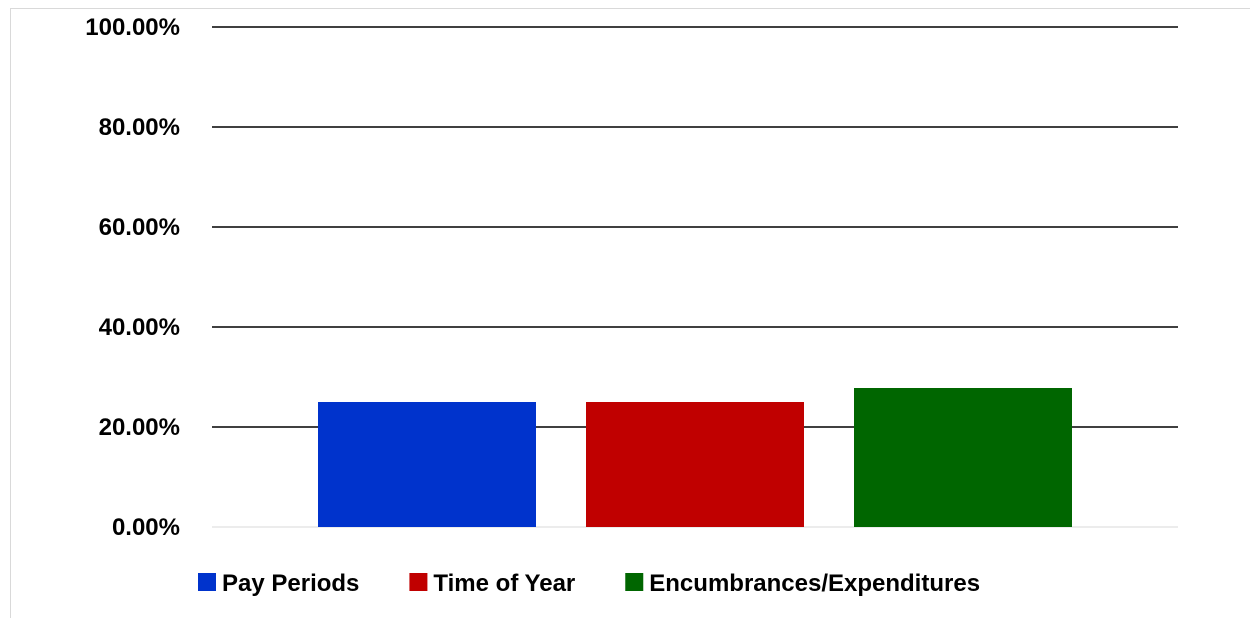 The height and width of the screenshot is (620, 1252). What do you see at coordinates (139, 227) in the screenshot?
I see `y-tick-label-60: 60.00%` at bounding box center [139, 227].